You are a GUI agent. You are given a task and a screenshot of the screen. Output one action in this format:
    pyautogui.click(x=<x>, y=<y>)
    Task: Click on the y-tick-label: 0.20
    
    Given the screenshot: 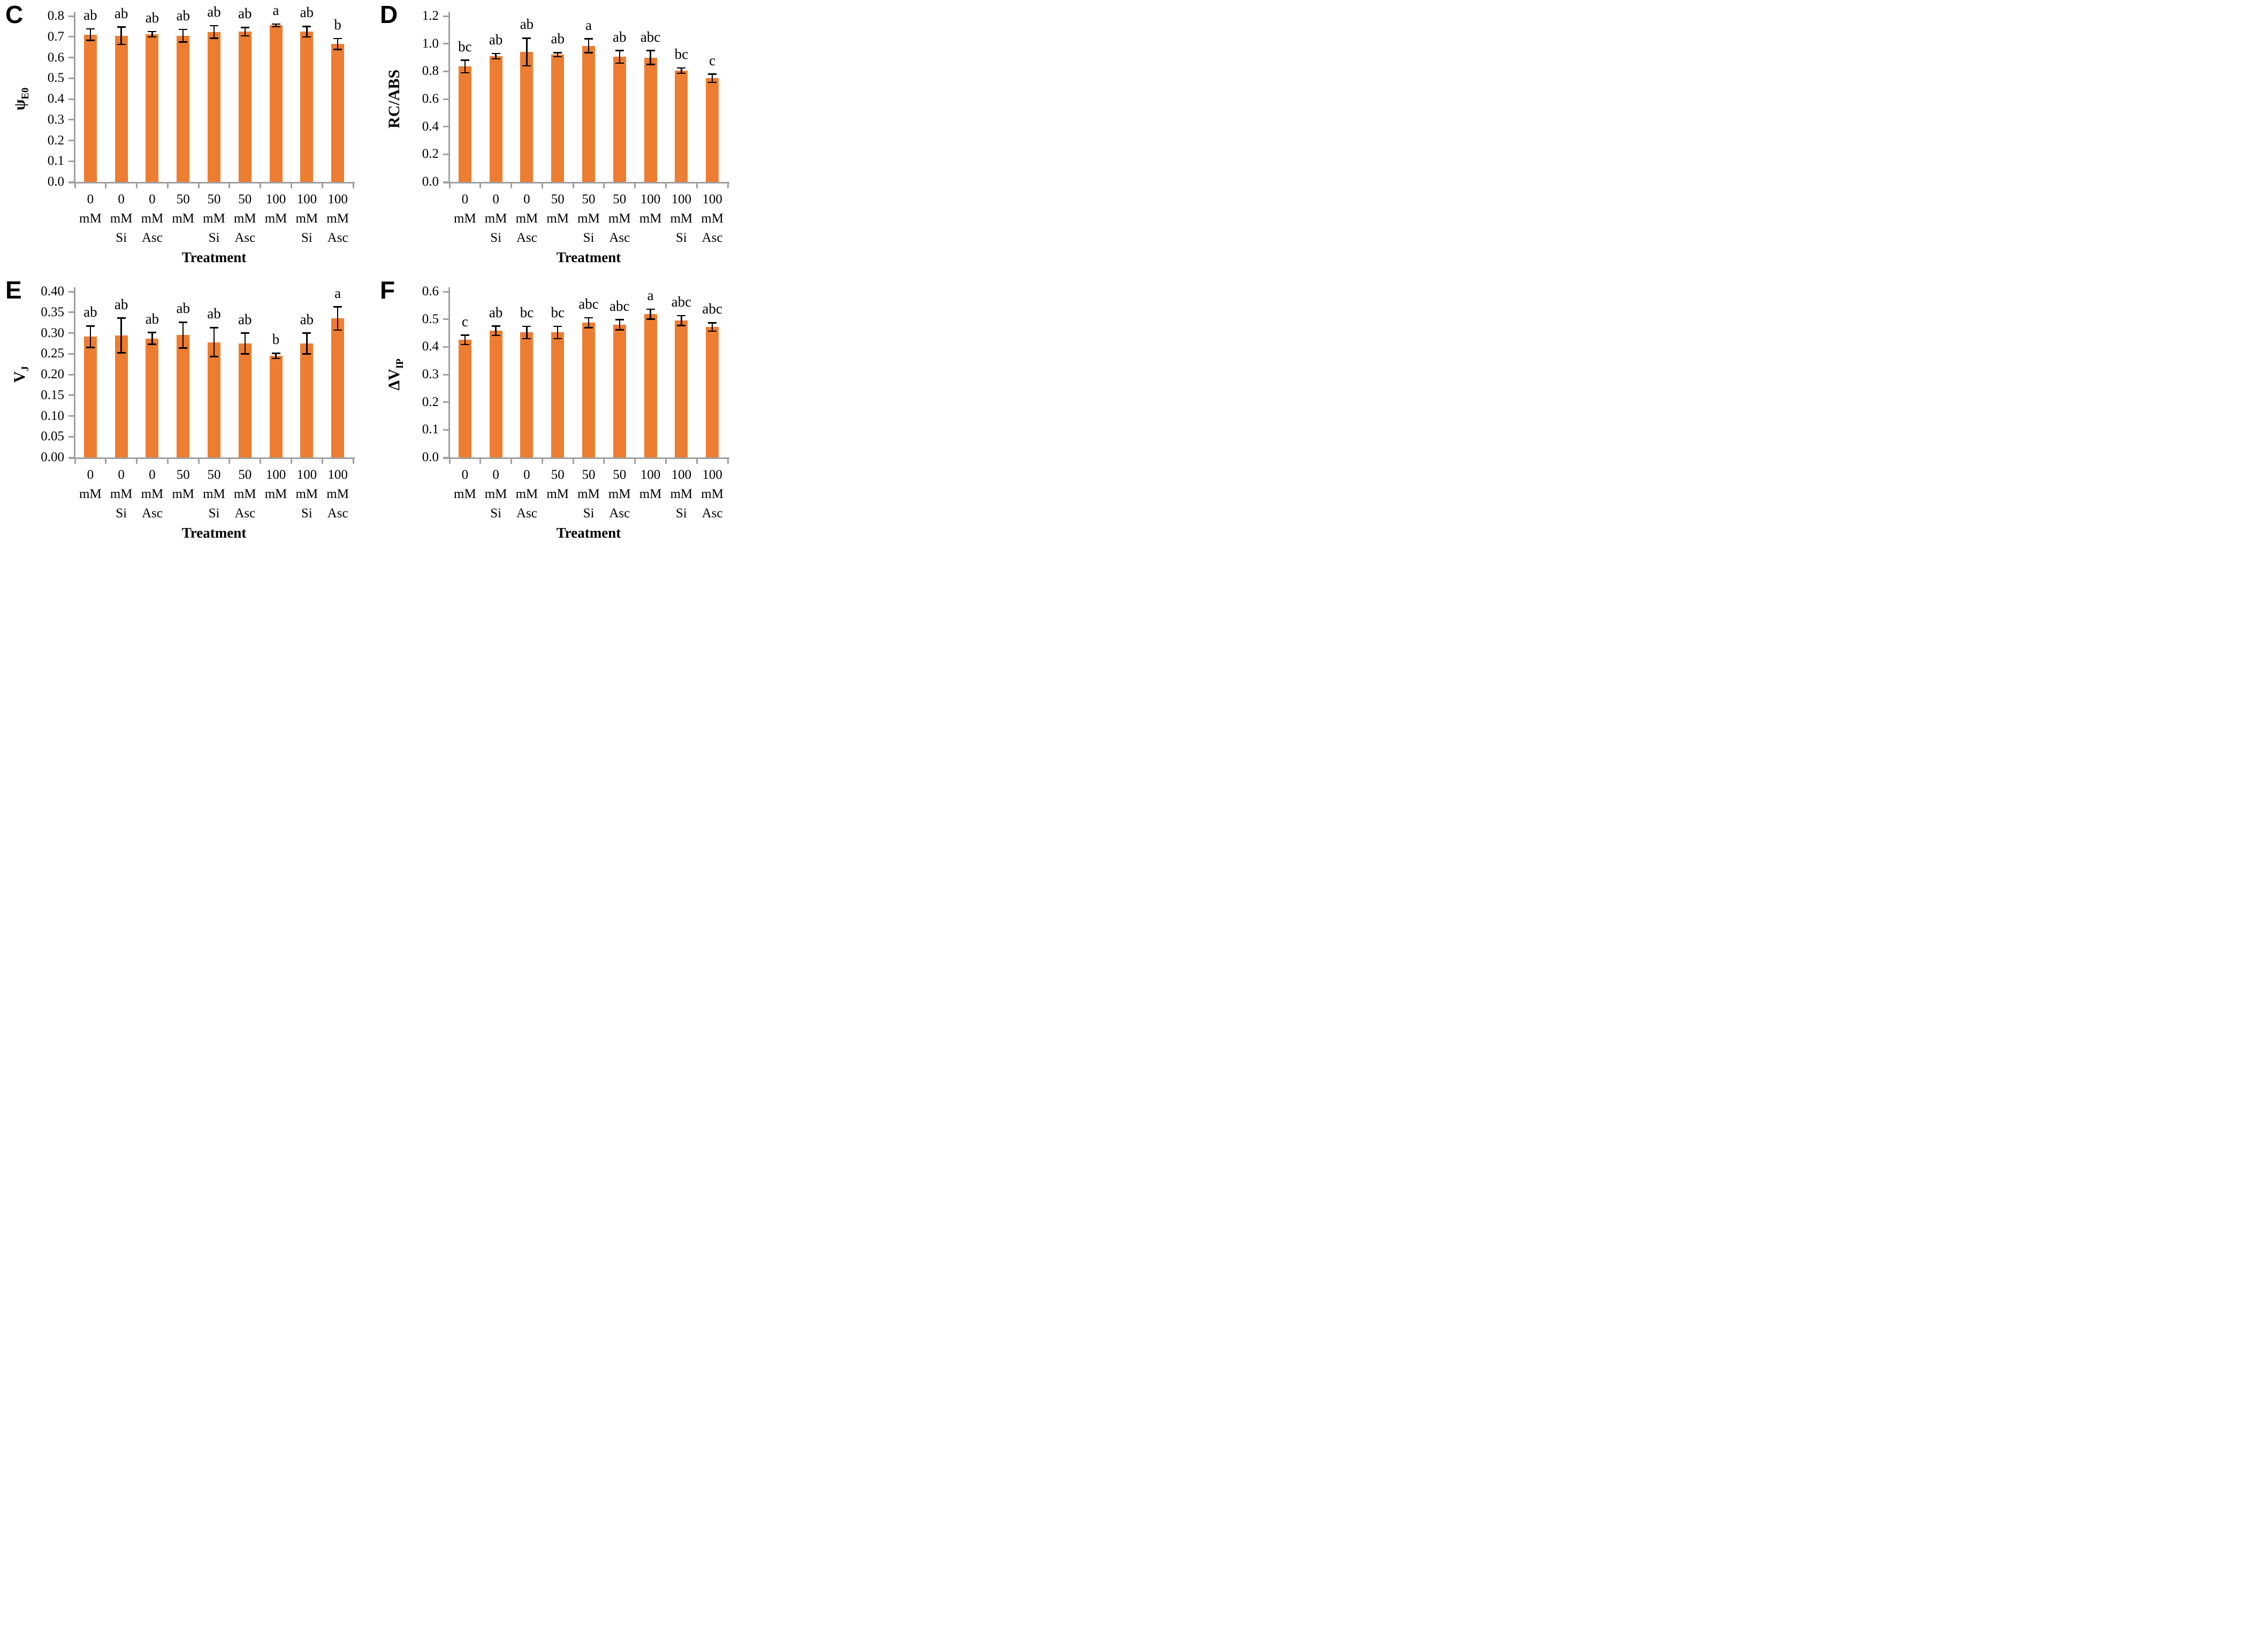 What is the action you would take?
    pyautogui.click(x=52, y=374)
    